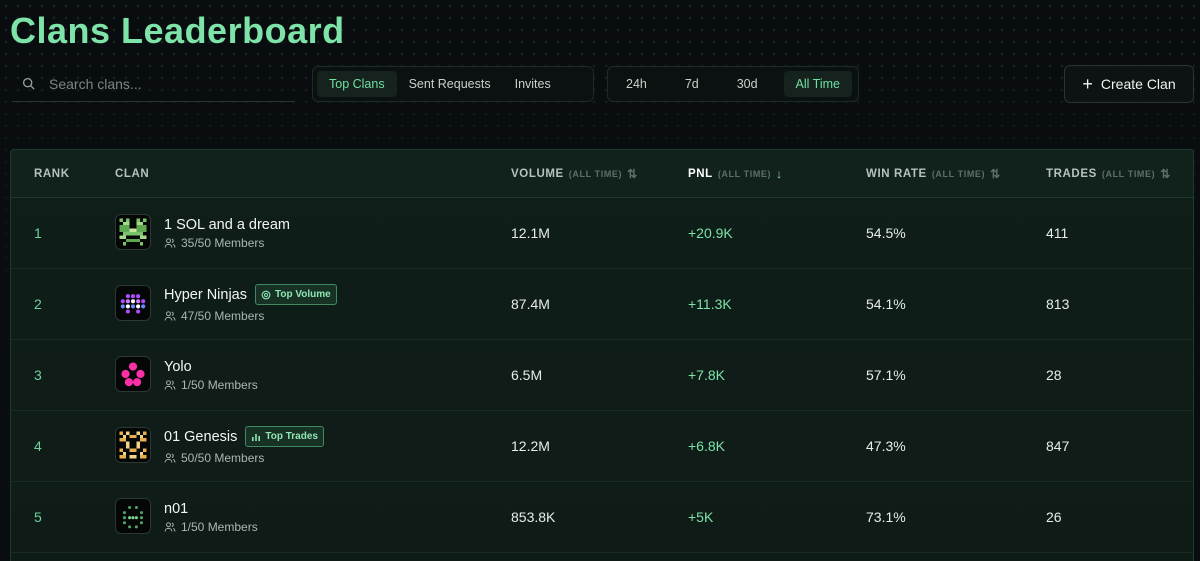 The image size is (1200, 561). I want to click on rank-cell: 2, so click(38, 304).